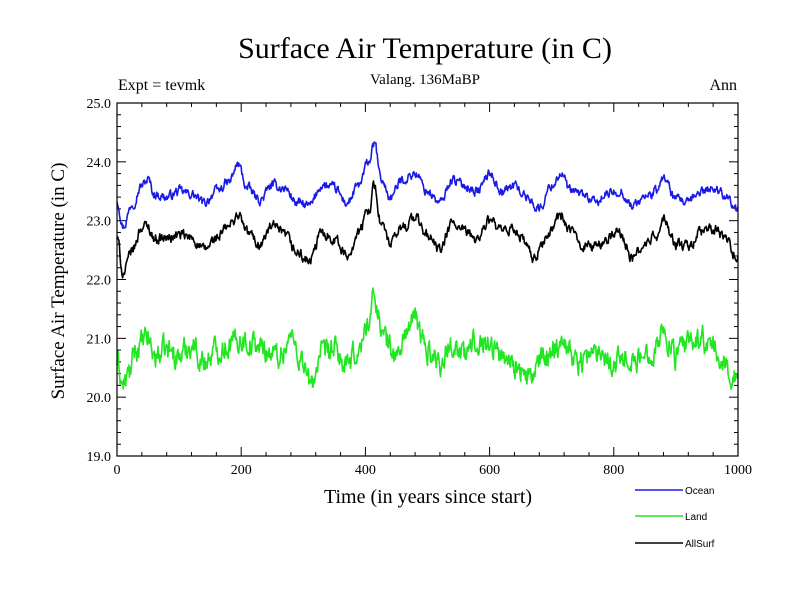 The image size is (800, 600). What do you see at coordinates (99, 222) in the screenshot?
I see `y-tick-label: 23.0` at bounding box center [99, 222].